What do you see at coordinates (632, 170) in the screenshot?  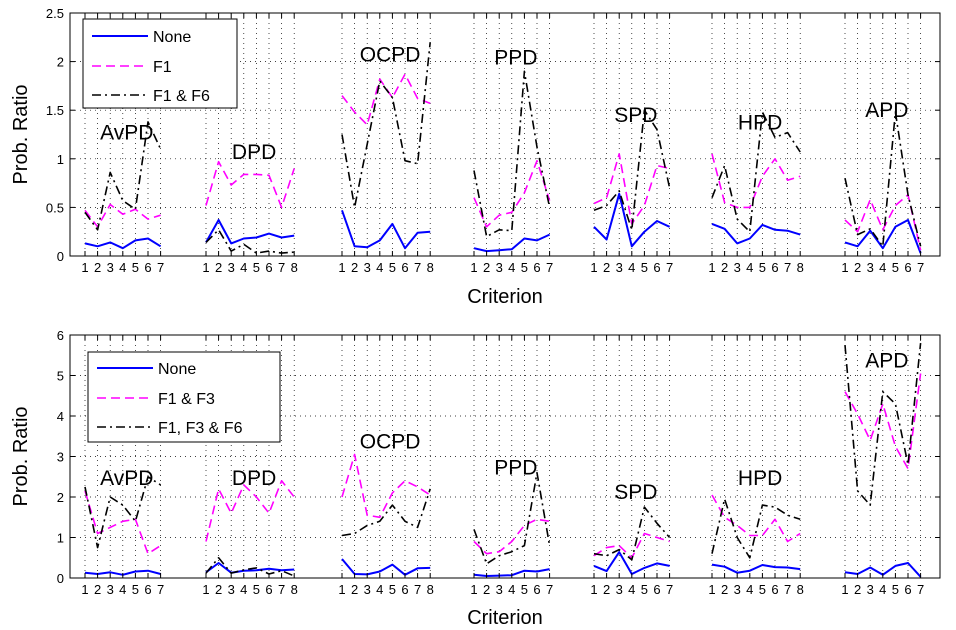 I see `top-series-f1-f6-spd` at bounding box center [632, 170].